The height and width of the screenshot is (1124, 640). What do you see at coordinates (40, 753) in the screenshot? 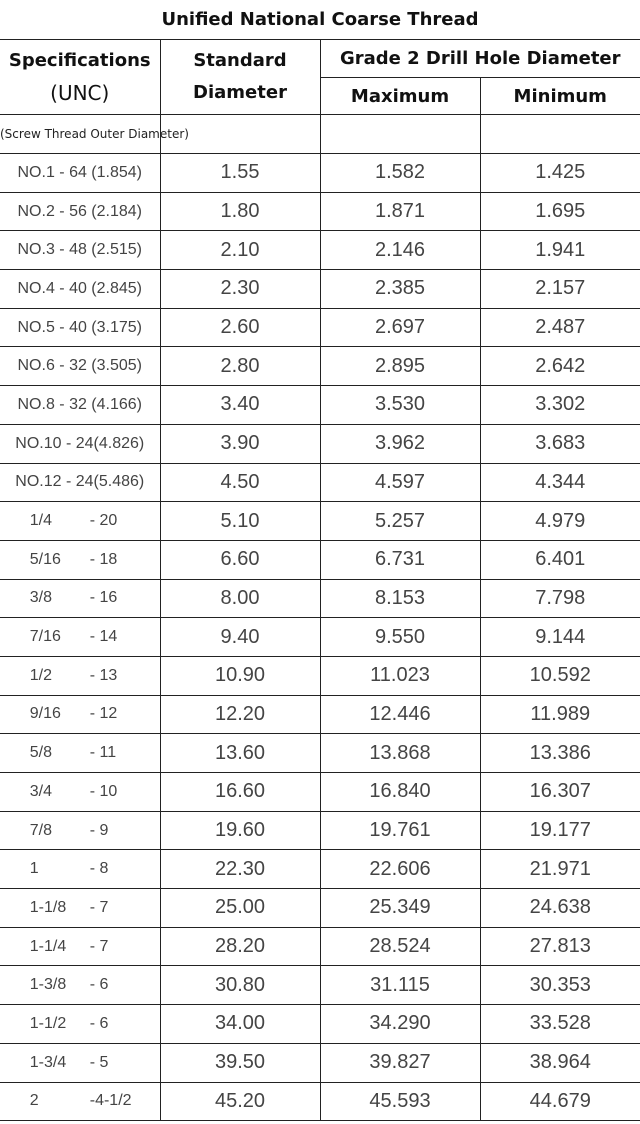
I see `spec-size: 5/8` at bounding box center [40, 753].